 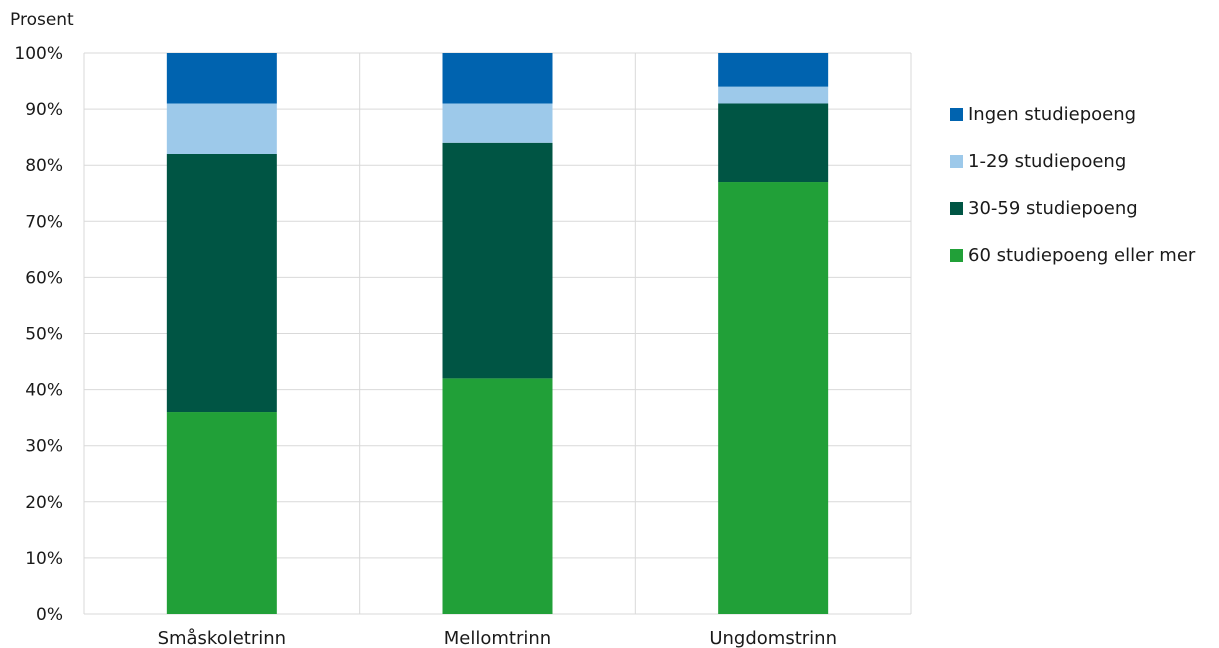 I want to click on x-tick-label: Småskoletrinn, so click(x=222, y=638).